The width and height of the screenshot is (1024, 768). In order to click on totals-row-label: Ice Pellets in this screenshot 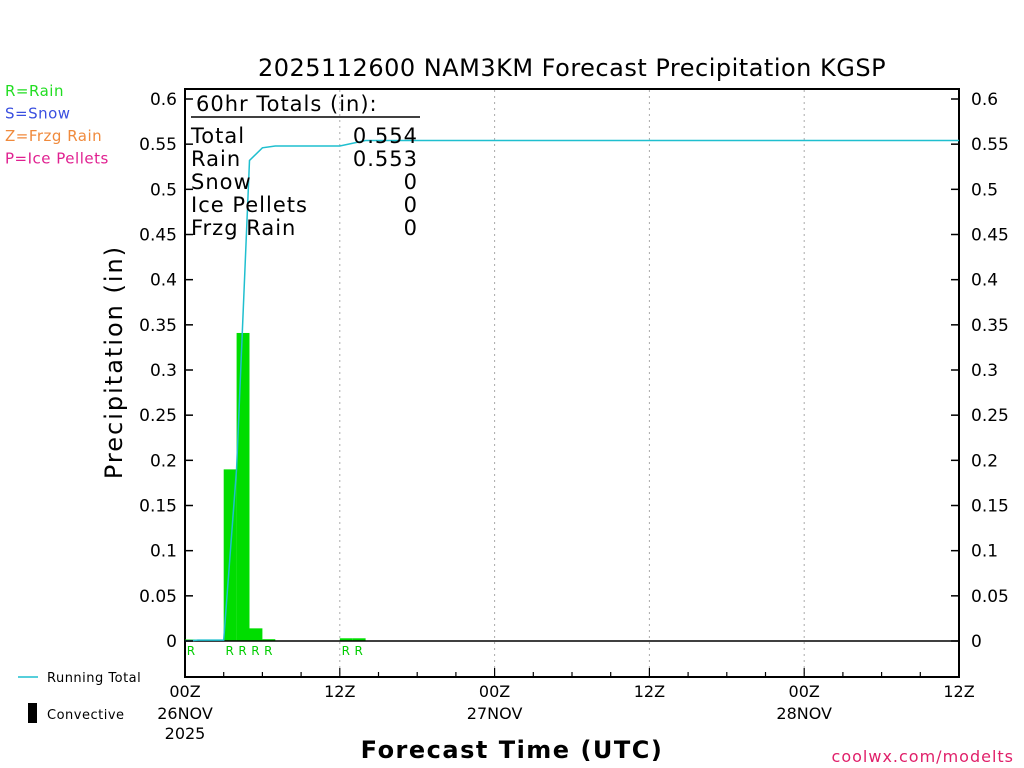, I will do `click(249, 205)`.